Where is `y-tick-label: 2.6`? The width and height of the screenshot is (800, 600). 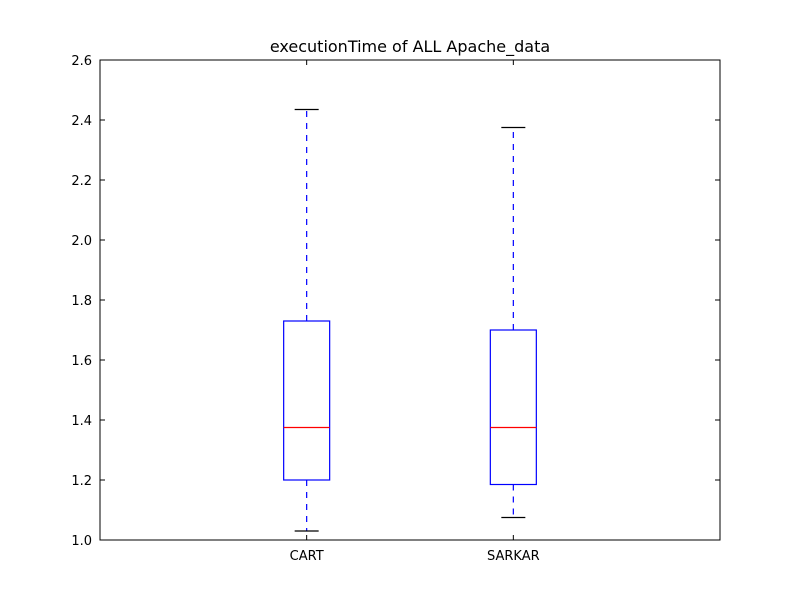
y-tick-label: 2.6 is located at coordinates (81, 61).